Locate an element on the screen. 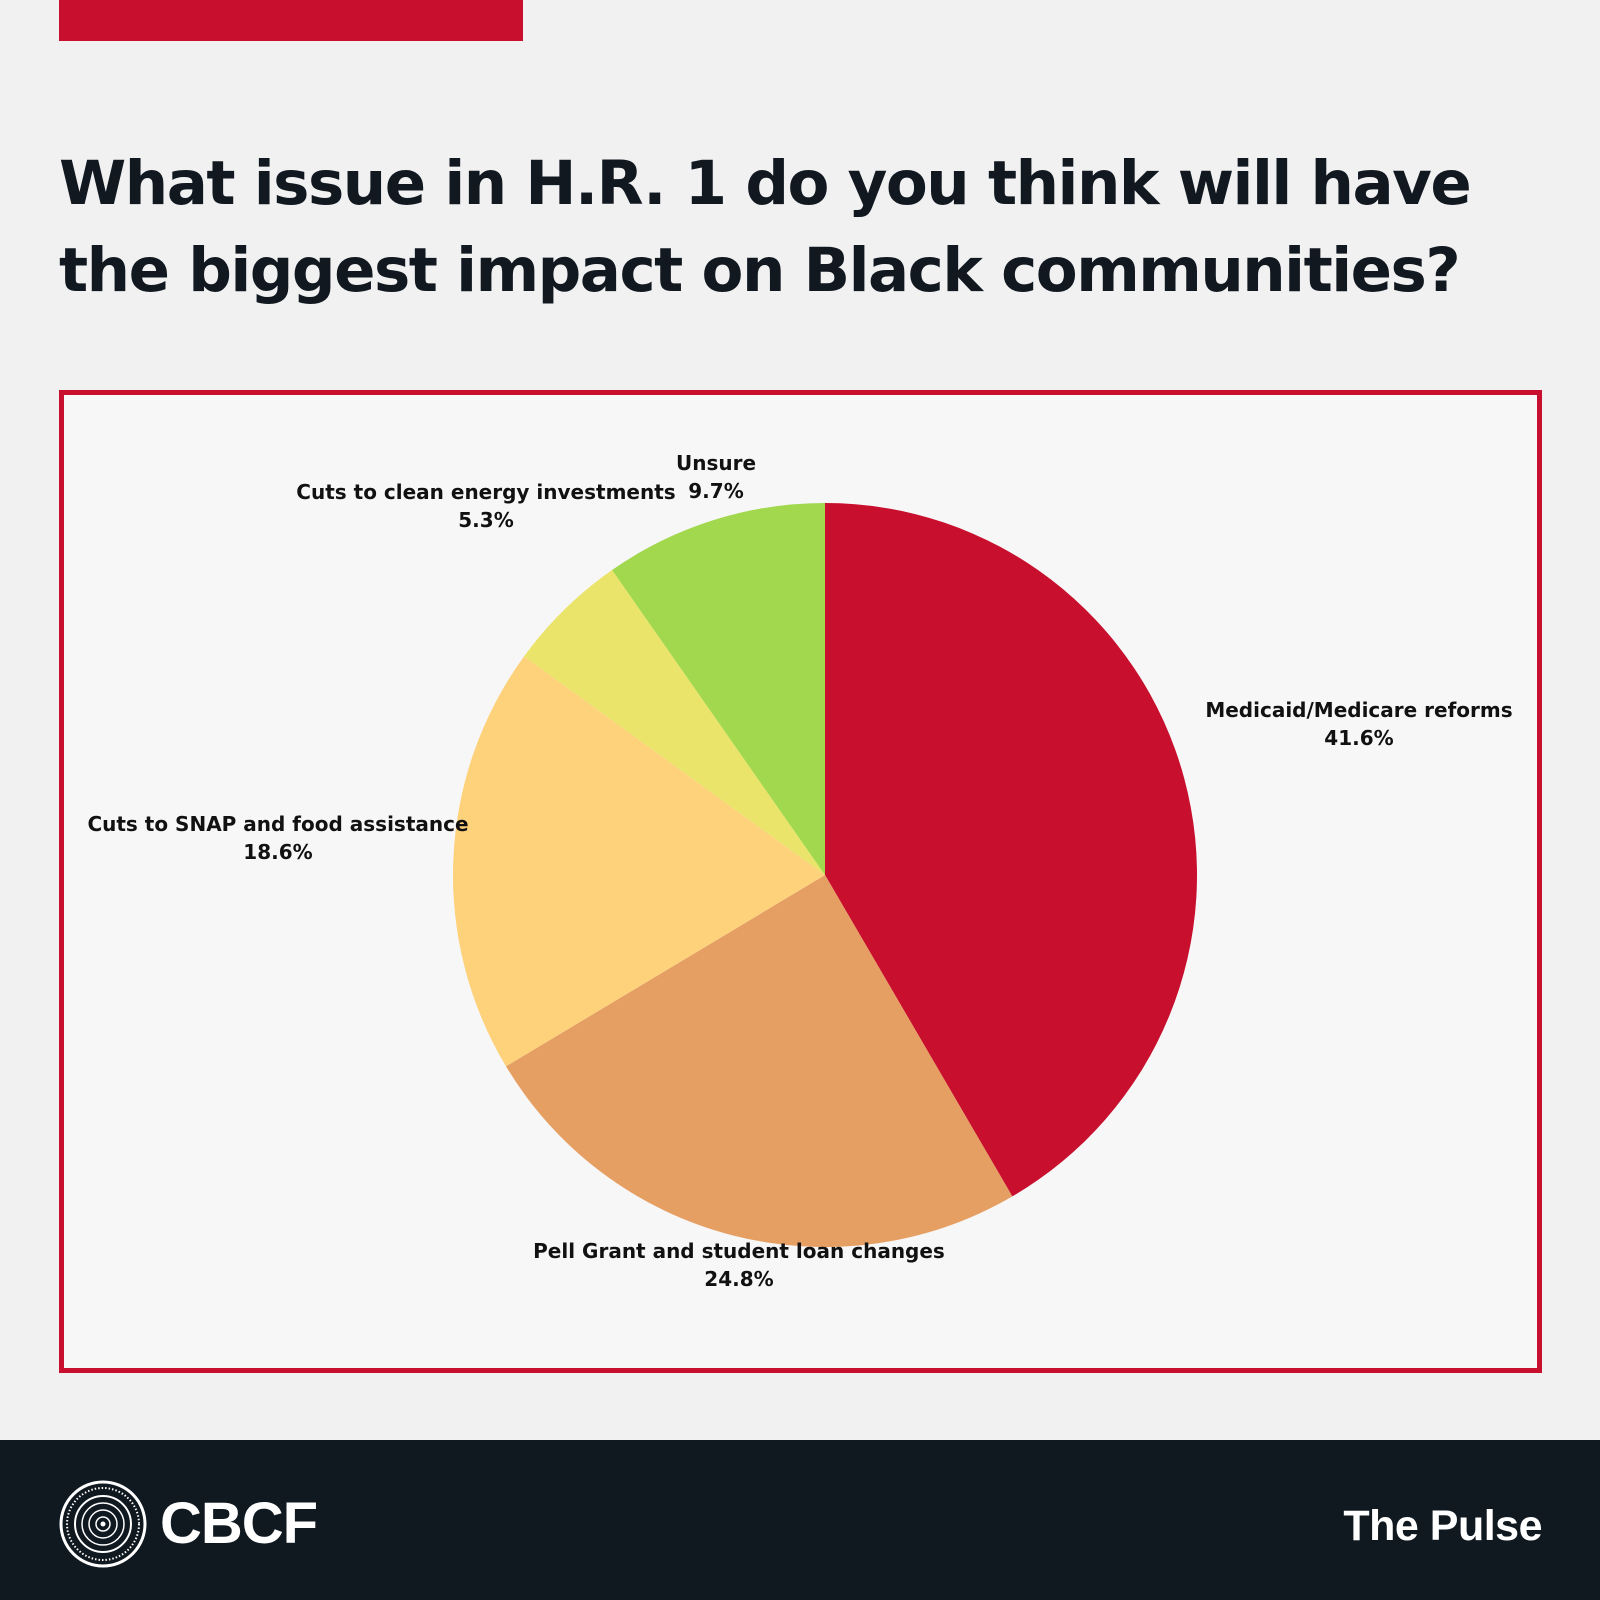 The image size is (1600, 1600). slice-label-2: Pell Grant and student loan changes is located at coordinates (739, 1251).